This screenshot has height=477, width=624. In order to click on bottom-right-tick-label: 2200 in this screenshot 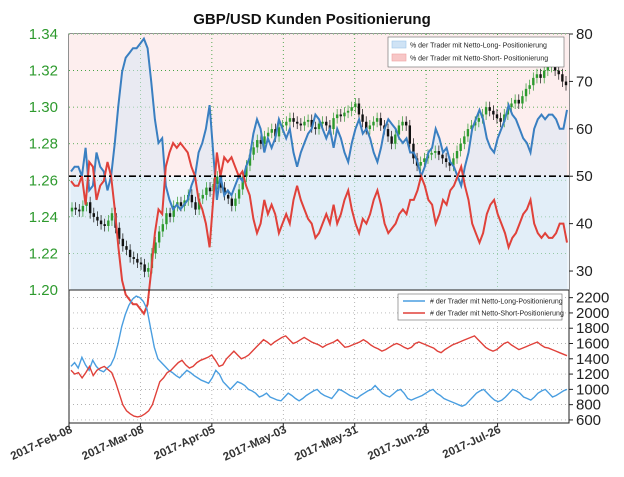, I will do `click(592, 298)`.